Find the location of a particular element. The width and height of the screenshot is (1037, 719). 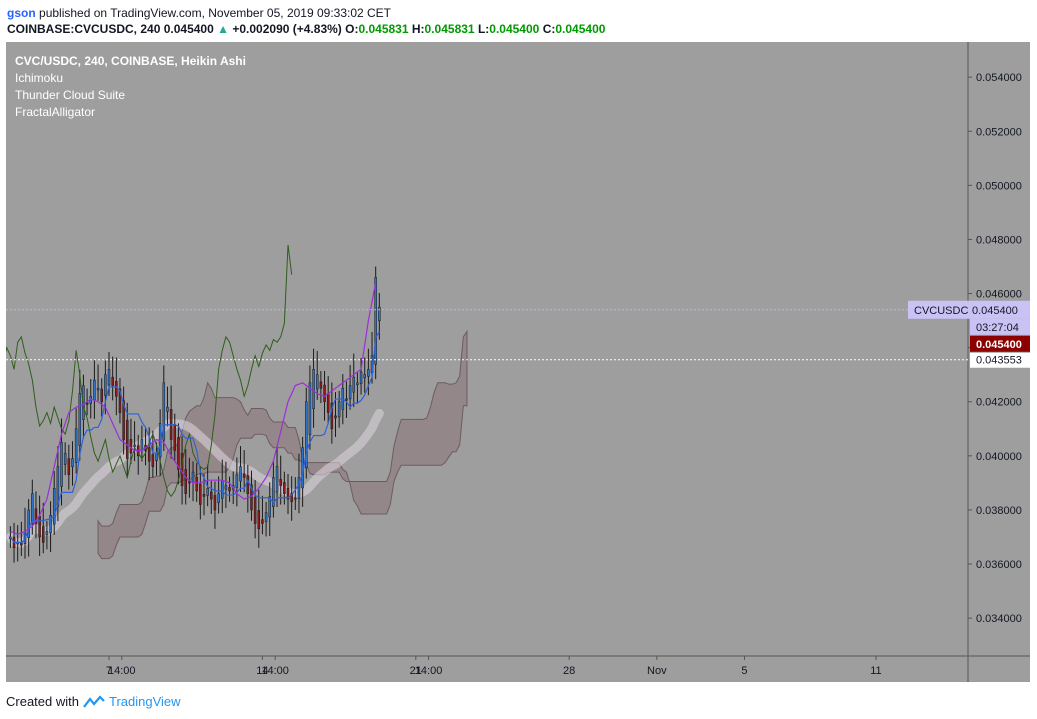

last-value: 0.045400 is located at coordinates (188, 29).